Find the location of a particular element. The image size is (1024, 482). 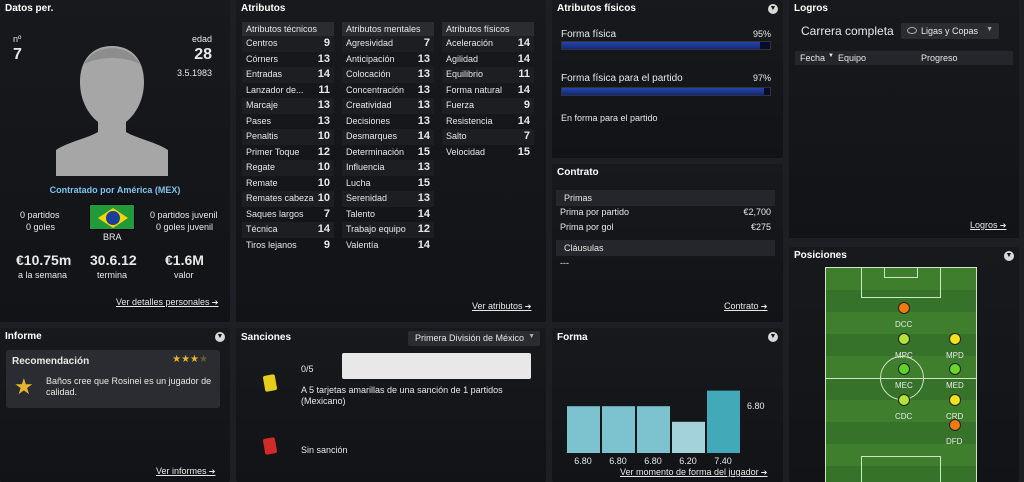

attribute-name: Serenidad is located at coordinates (367, 198).